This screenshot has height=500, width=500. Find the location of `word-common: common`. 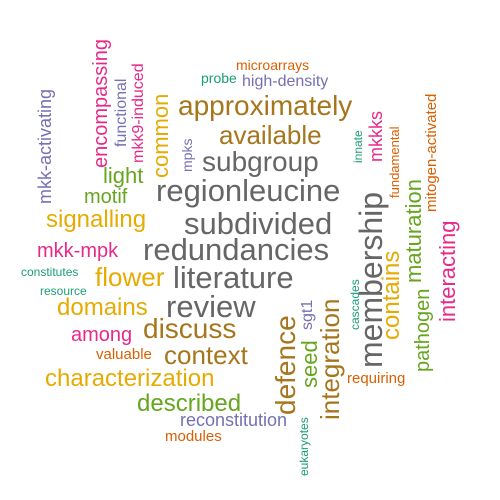

word-common: common is located at coordinates (160, 135).